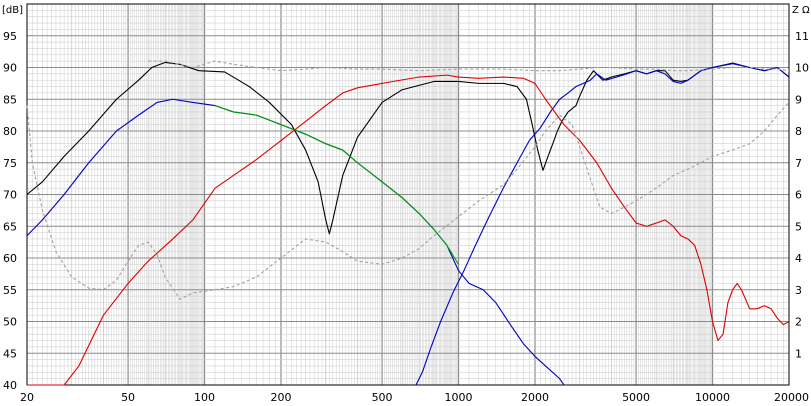 Image resolution: width=811 pixels, height=406 pixels. I want to click on x-tick-label: 50, so click(128, 397).